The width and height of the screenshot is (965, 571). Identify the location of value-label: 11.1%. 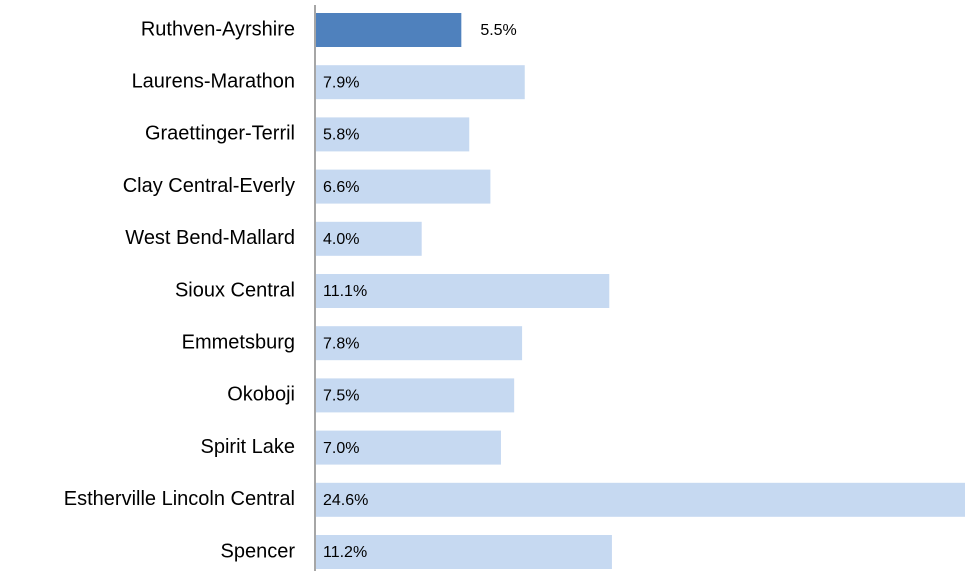
(345, 291).